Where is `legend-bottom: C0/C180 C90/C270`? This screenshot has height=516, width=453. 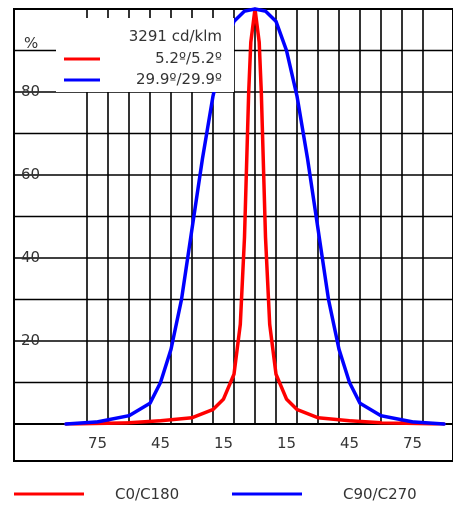
legend-bottom: C0/C180 C90/C270 is located at coordinates (215, 494).